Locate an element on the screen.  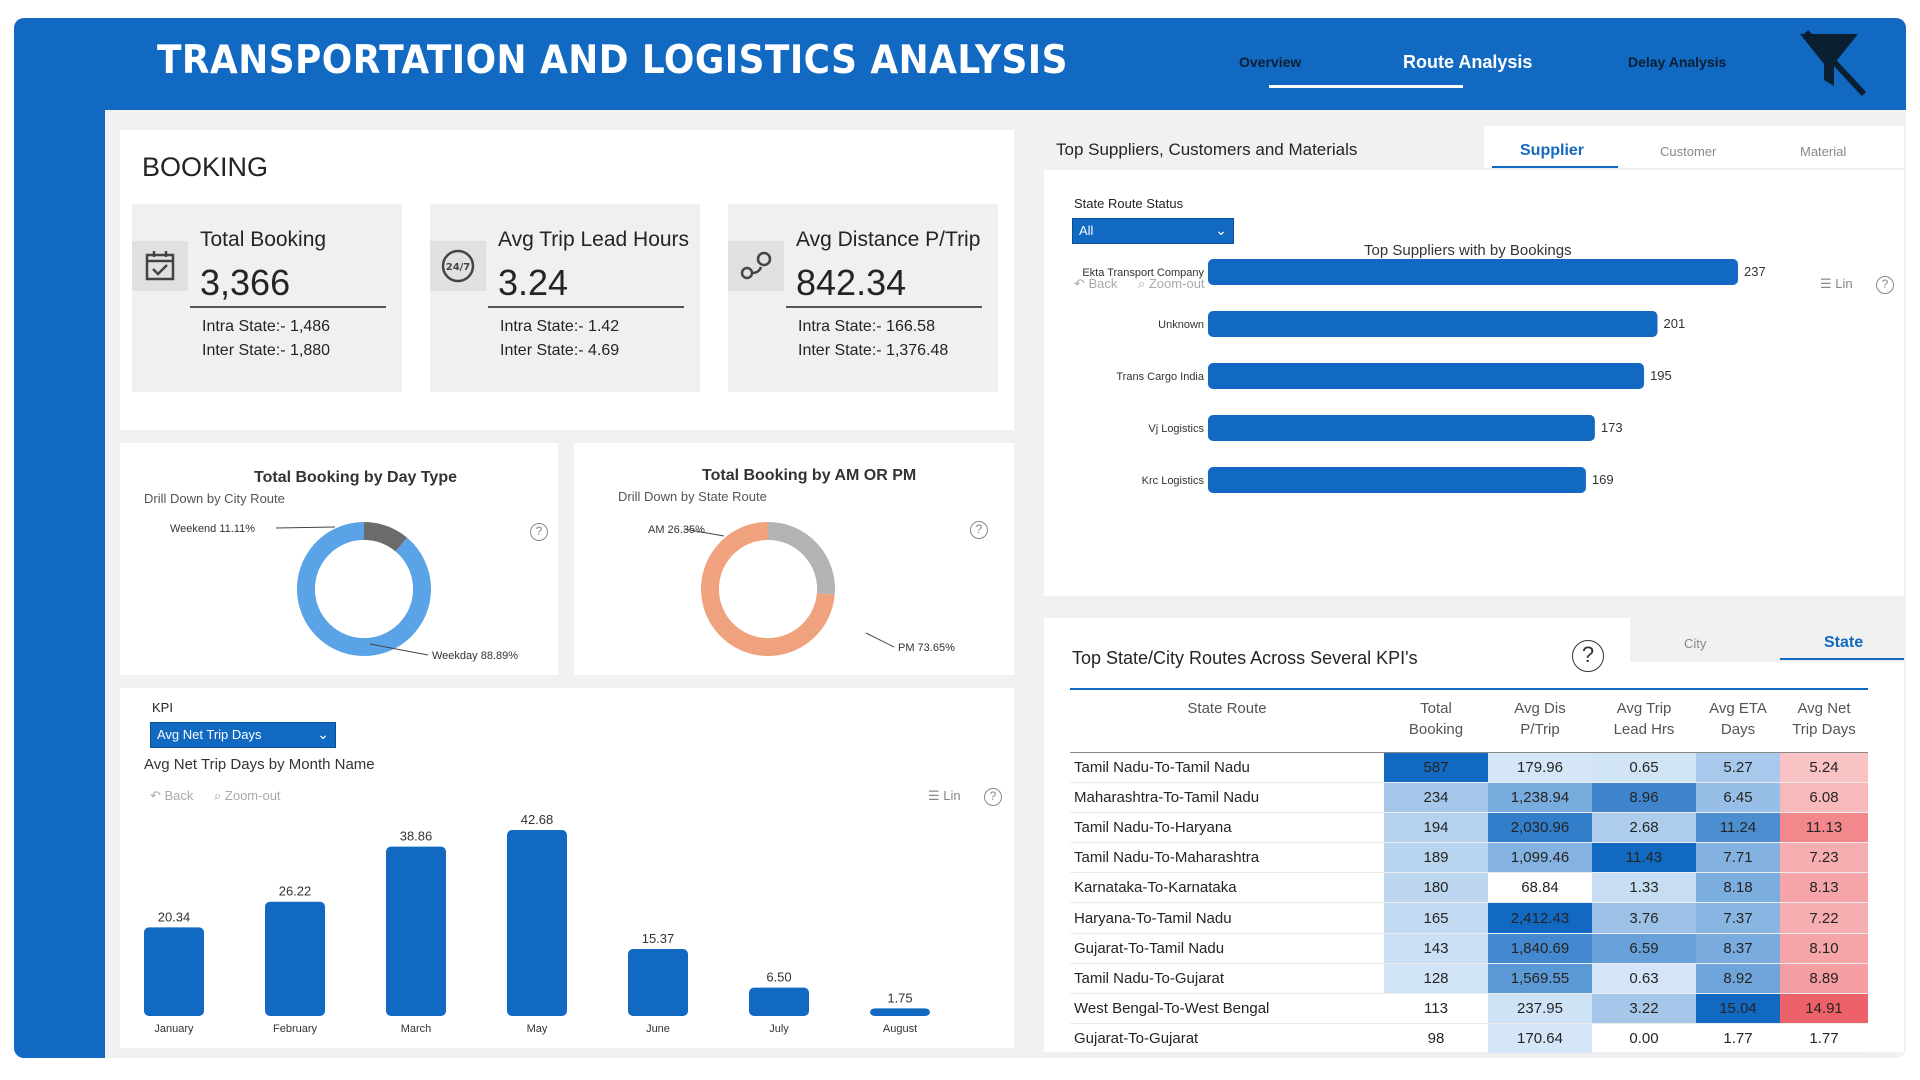
supplier-name-label: Vj Logistics is located at coordinates (1176, 429).